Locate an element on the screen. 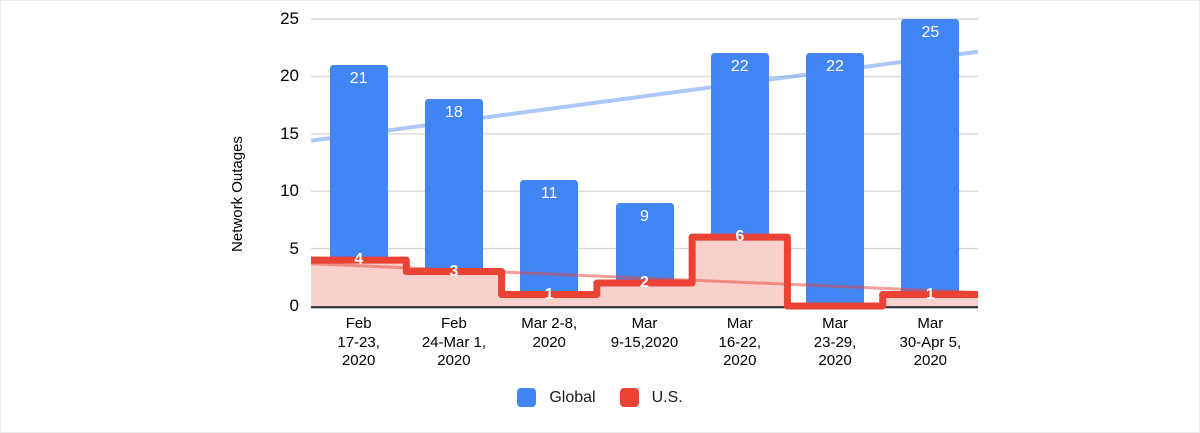 Image resolution: width=1200 pixels, height=433 pixels. x-axis-label-4: Mar 16-22, 2020 is located at coordinates (740, 342).